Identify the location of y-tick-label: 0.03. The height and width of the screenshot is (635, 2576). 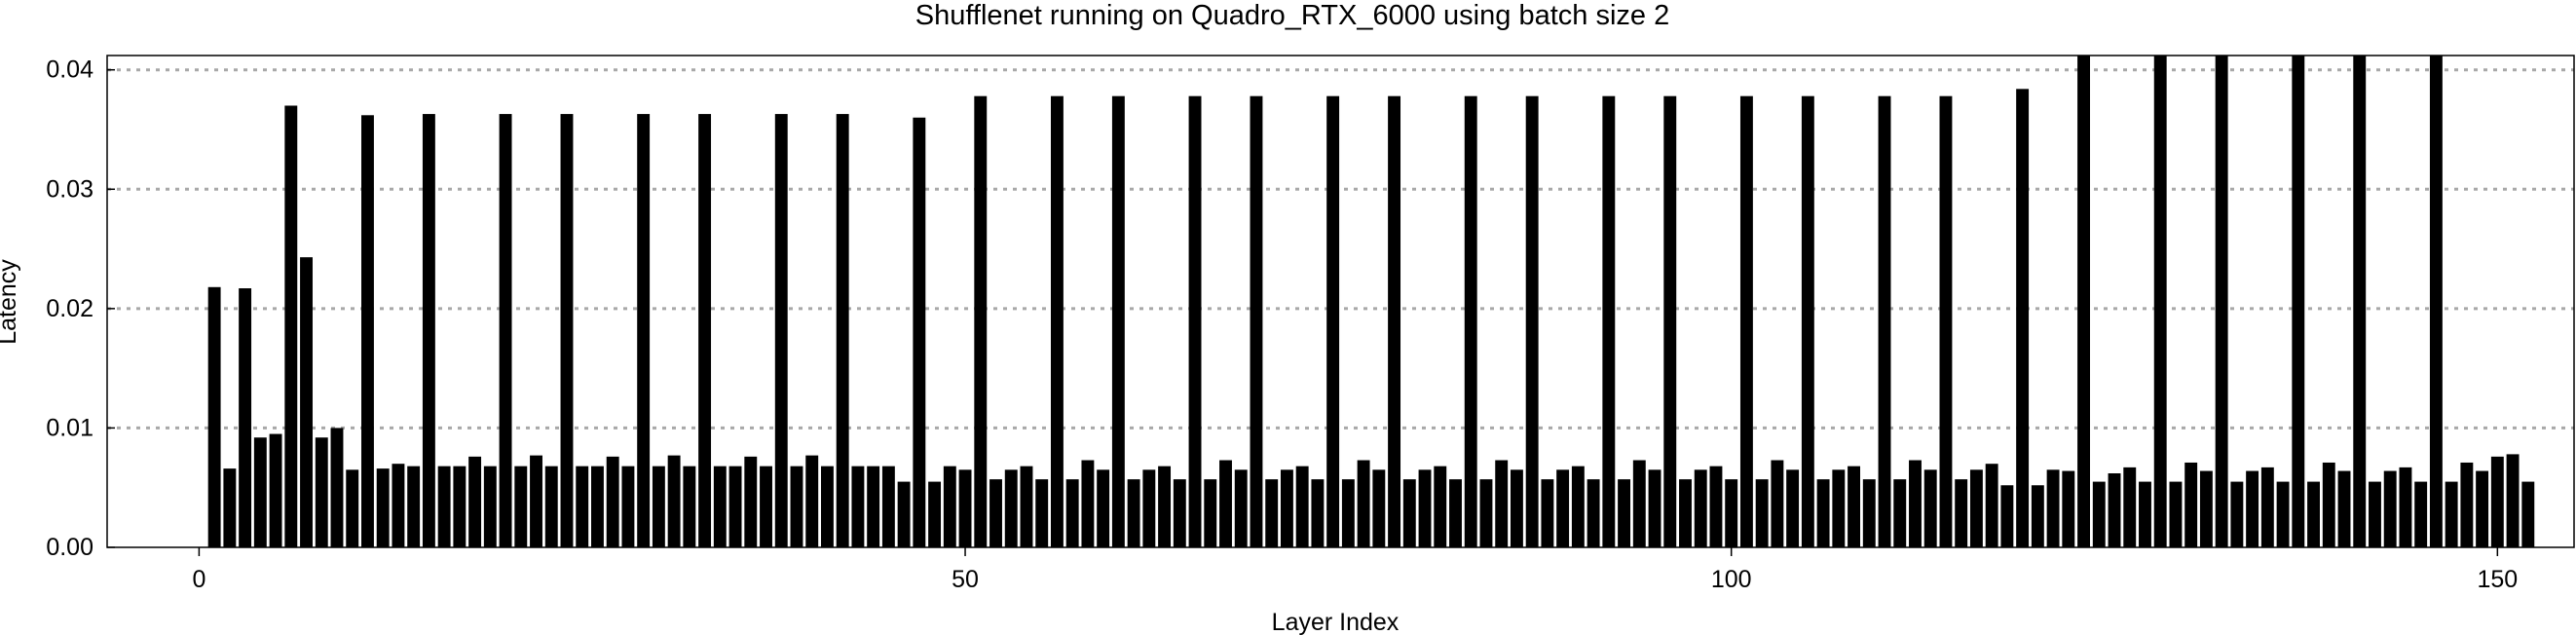
(69, 189).